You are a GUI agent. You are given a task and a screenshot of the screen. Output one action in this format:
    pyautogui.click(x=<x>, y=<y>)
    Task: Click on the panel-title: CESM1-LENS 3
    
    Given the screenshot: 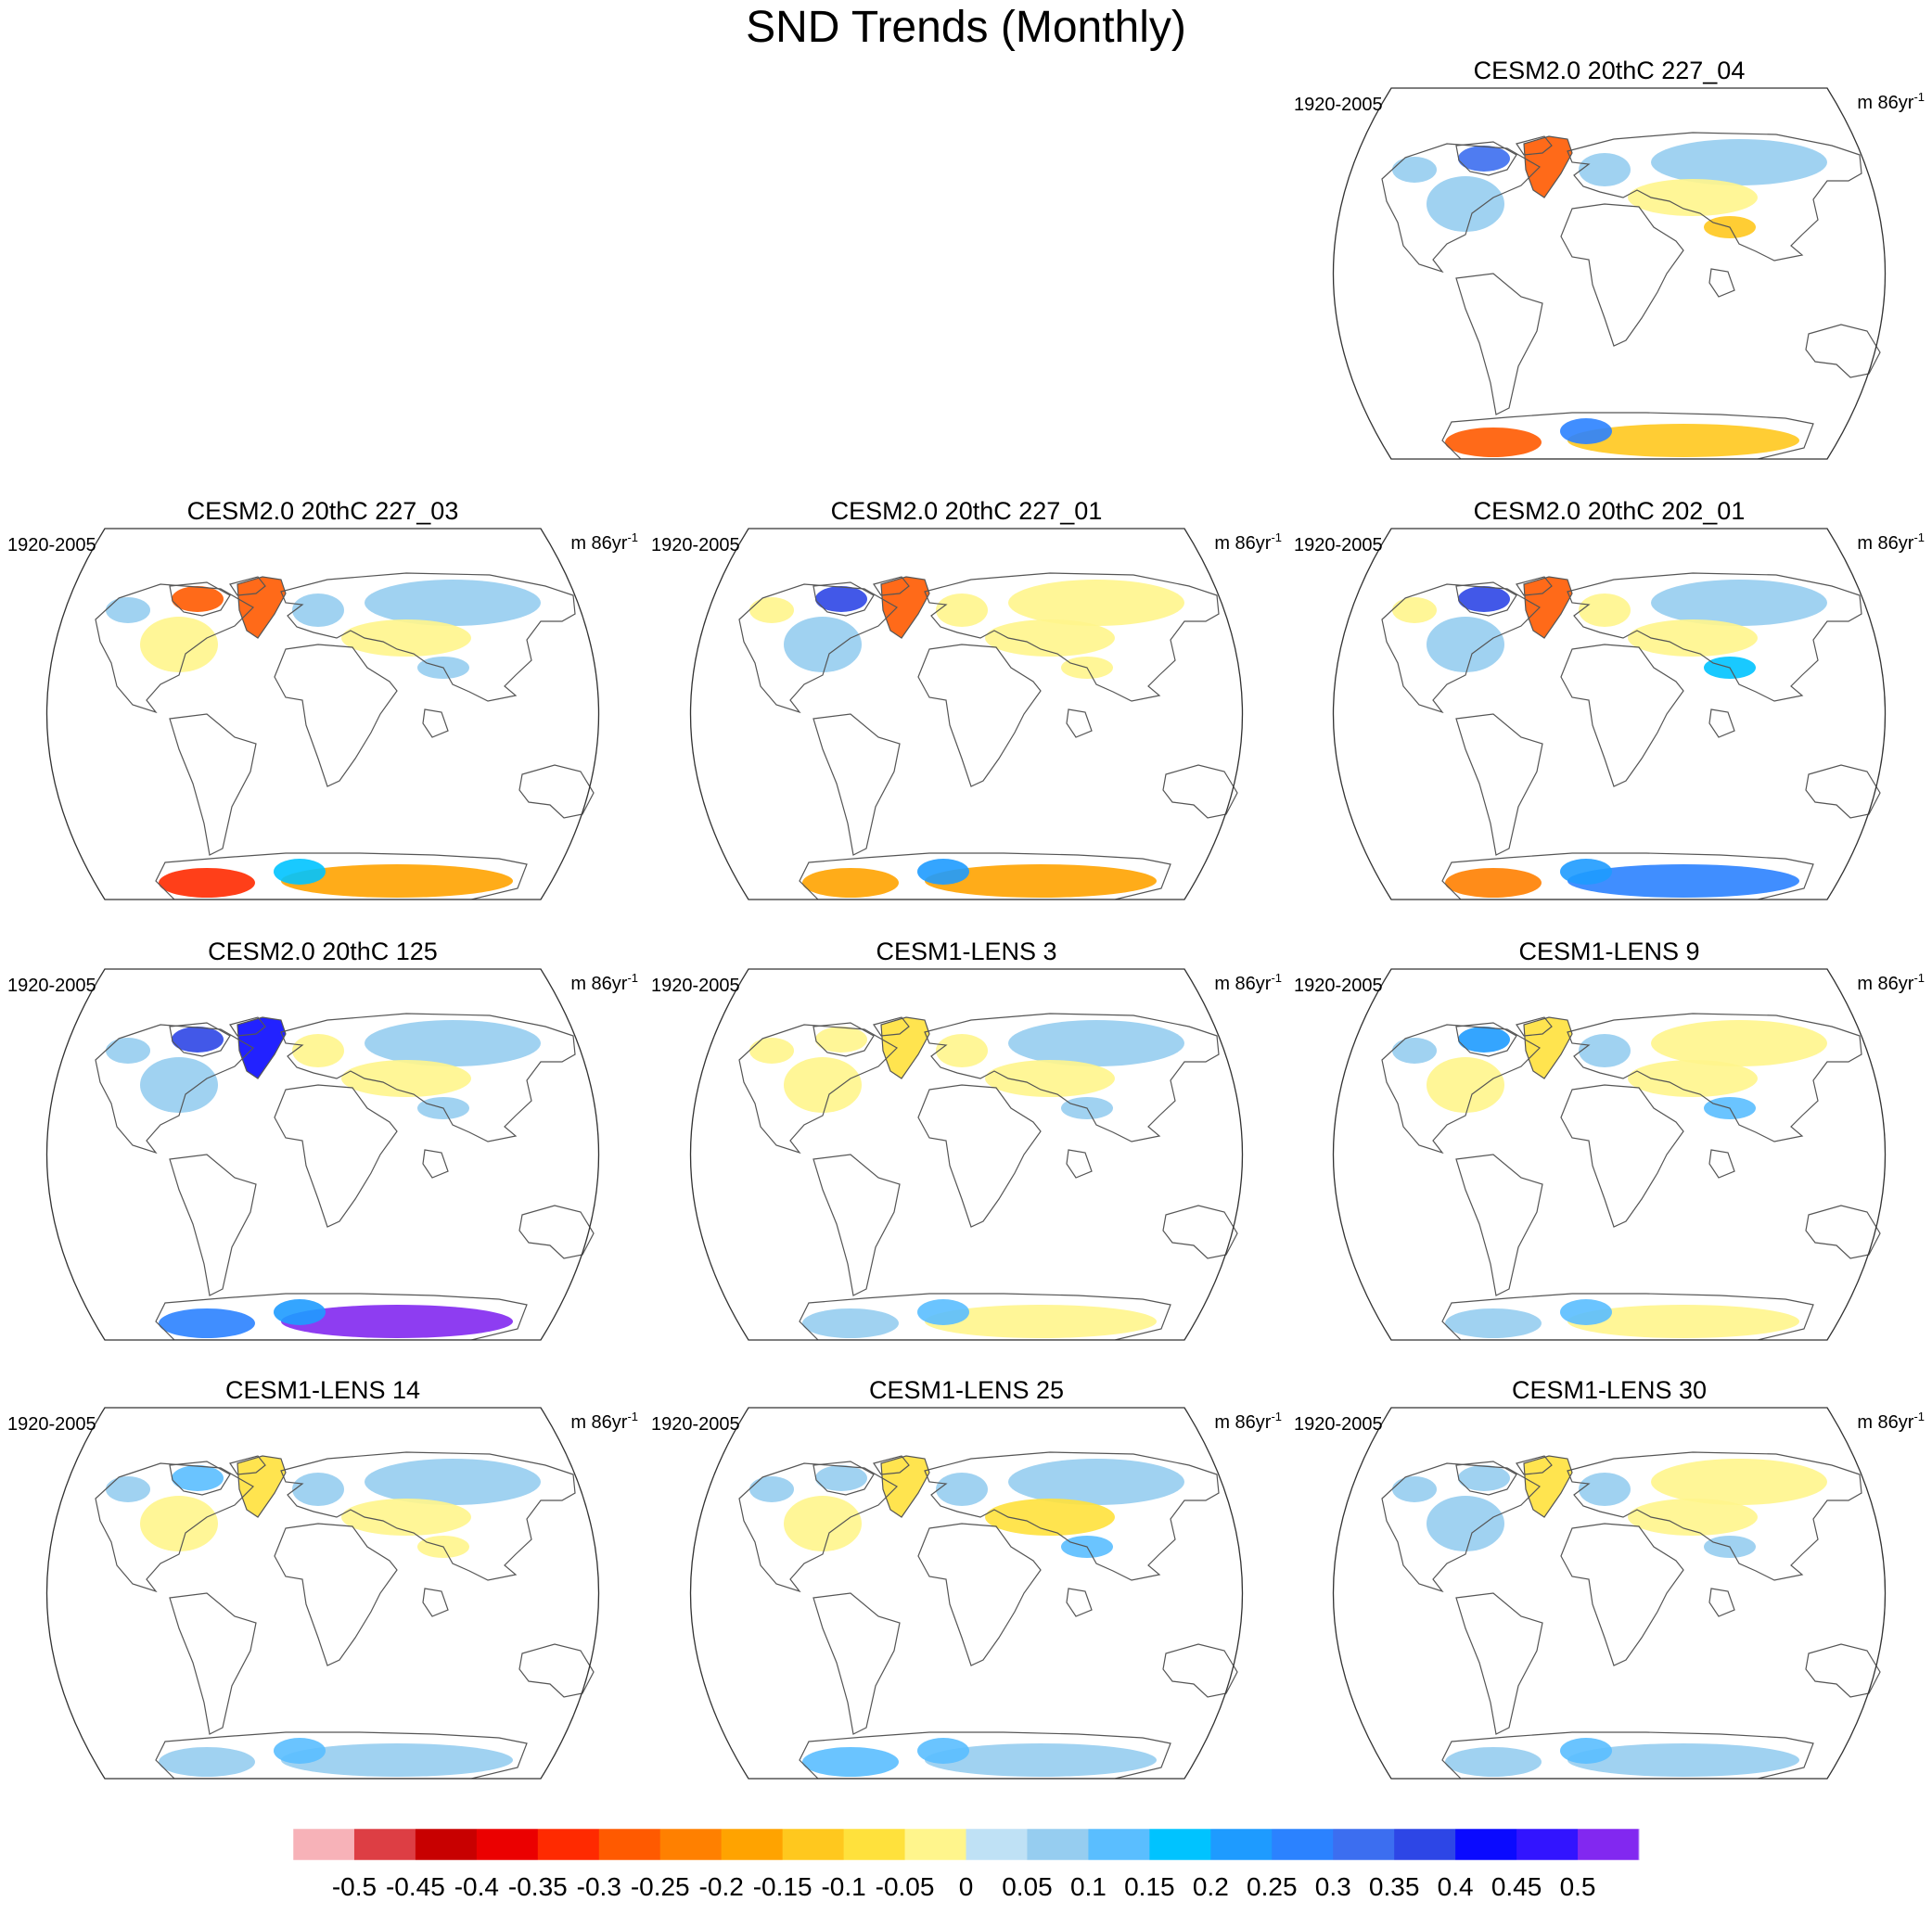 What is the action you would take?
    pyautogui.click(x=966, y=951)
    